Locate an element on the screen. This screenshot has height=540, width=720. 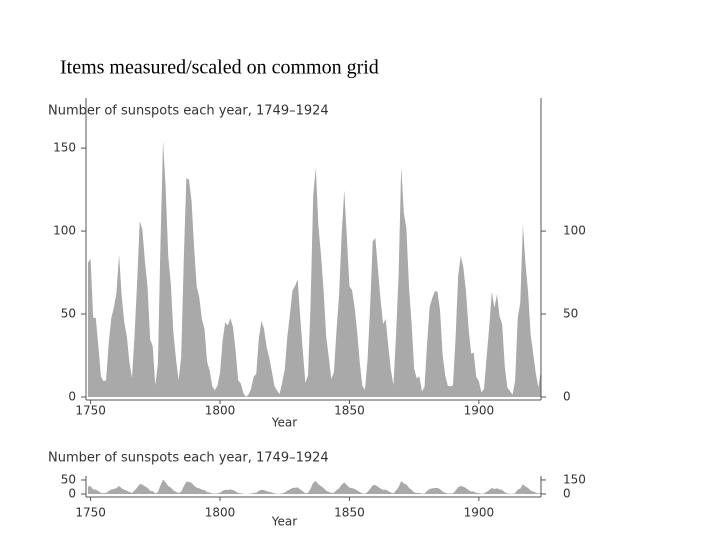
y2-tick-label: 50 is located at coordinates (570, 314).